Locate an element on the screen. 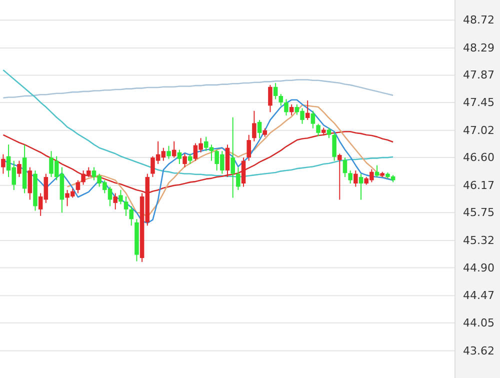 This screenshot has height=378, width=500. y-tick-label: 44.90 is located at coordinates (478, 267).